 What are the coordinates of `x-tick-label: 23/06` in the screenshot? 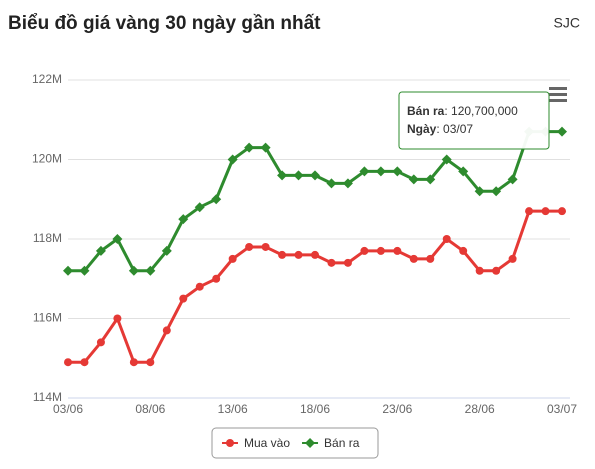 It's located at (397, 409).